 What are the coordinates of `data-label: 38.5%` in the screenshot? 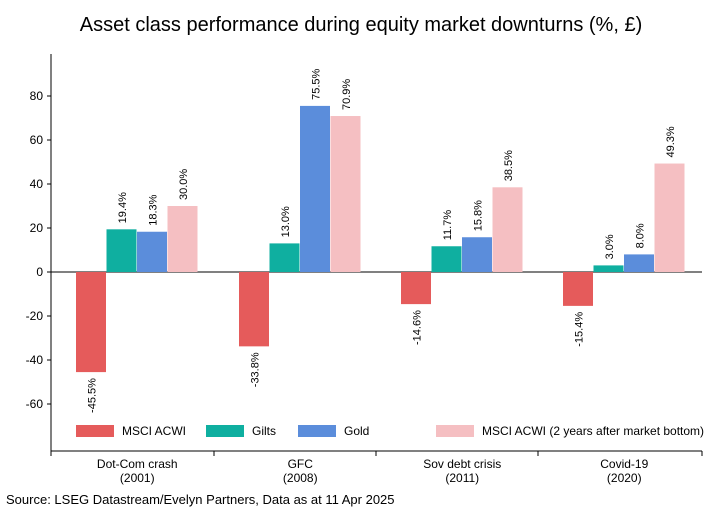 It's located at (509, 165).